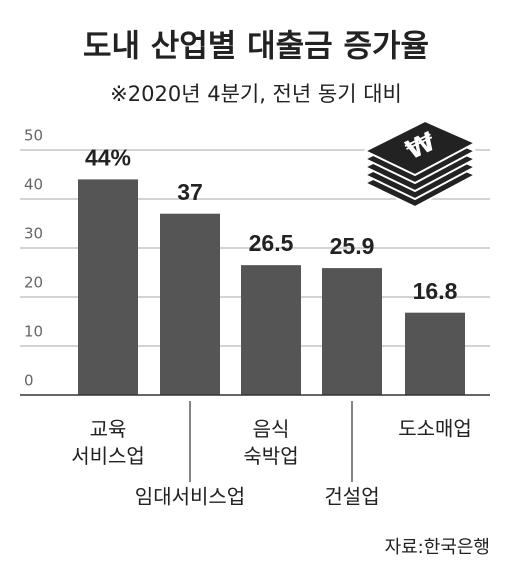 The height and width of the screenshot is (580, 512). I want to click on y-tick-label: 50, so click(33, 136).